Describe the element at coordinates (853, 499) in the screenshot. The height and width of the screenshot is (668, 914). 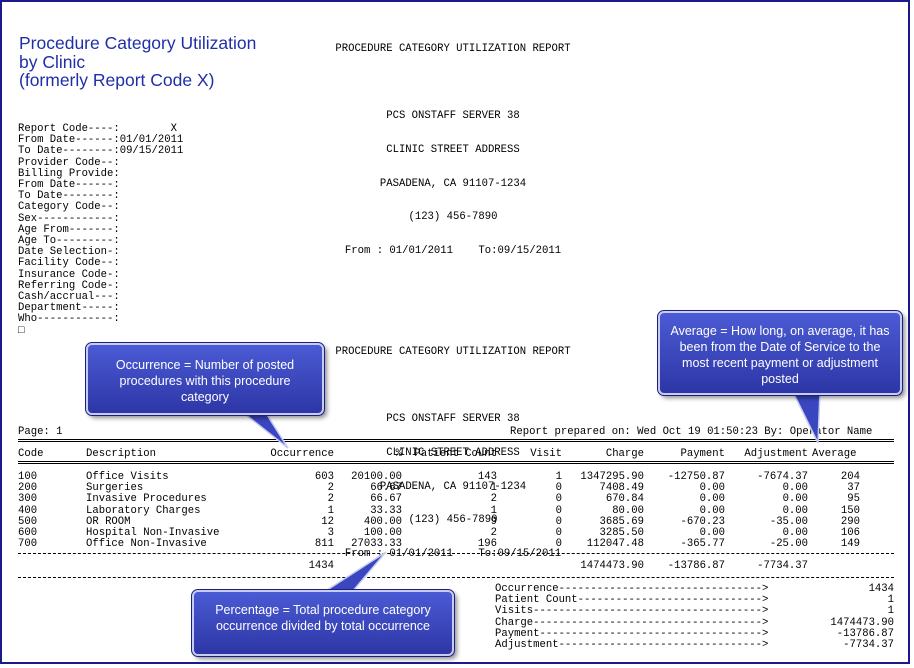
I see `cell-average: 95` at that location.